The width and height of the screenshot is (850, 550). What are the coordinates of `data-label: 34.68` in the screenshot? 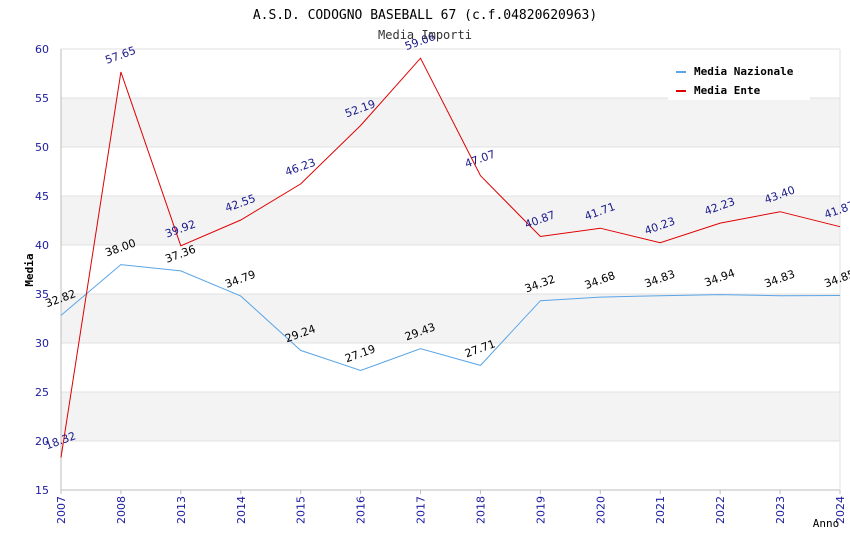 It's located at (600, 280).